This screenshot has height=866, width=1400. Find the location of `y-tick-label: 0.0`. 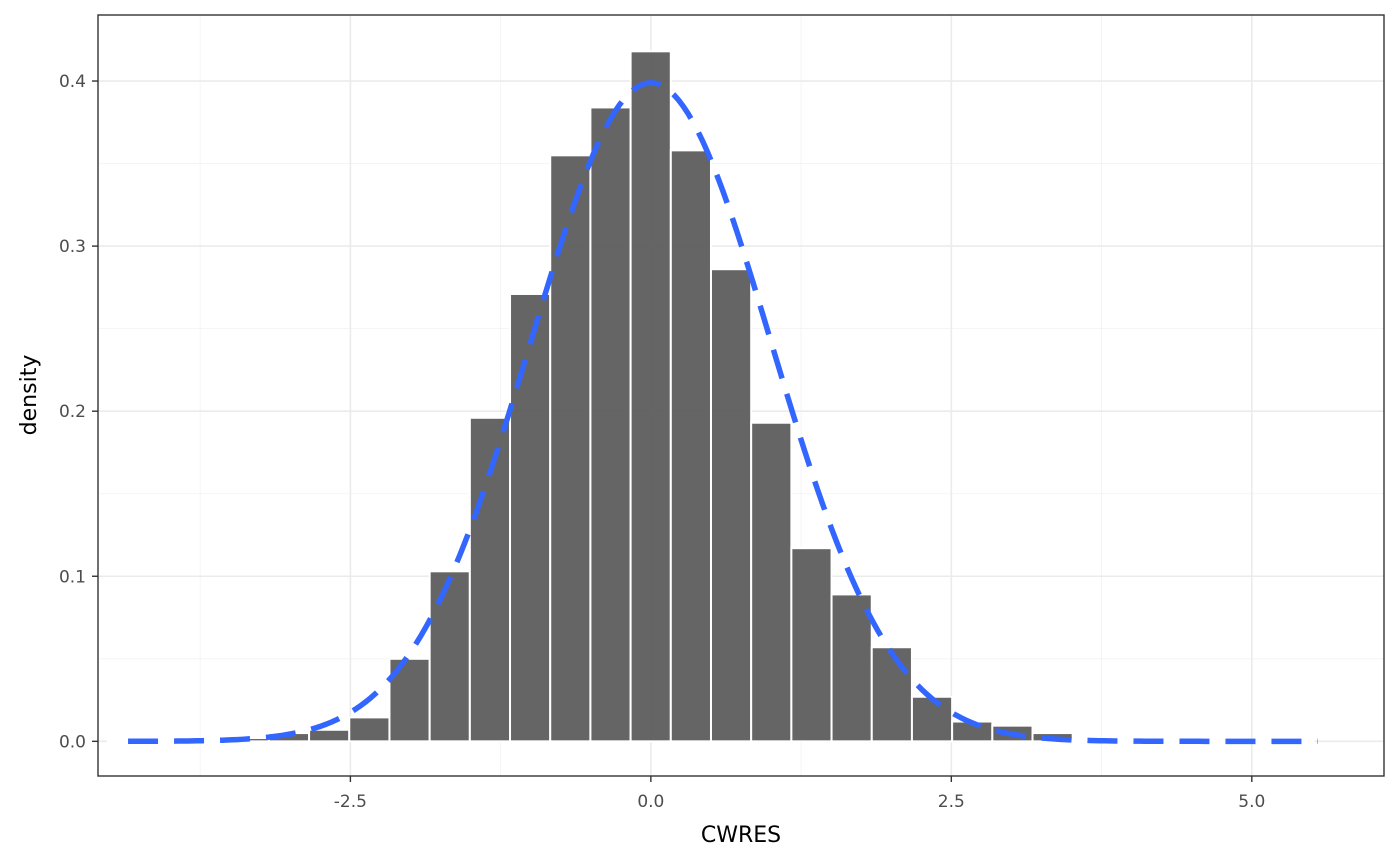

y-tick-label: 0.0 is located at coordinates (72, 742).